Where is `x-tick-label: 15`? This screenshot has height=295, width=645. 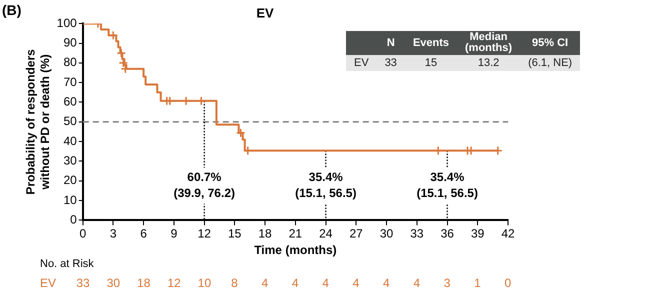
x-tick-label: 15 is located at coordinates (235, 233).